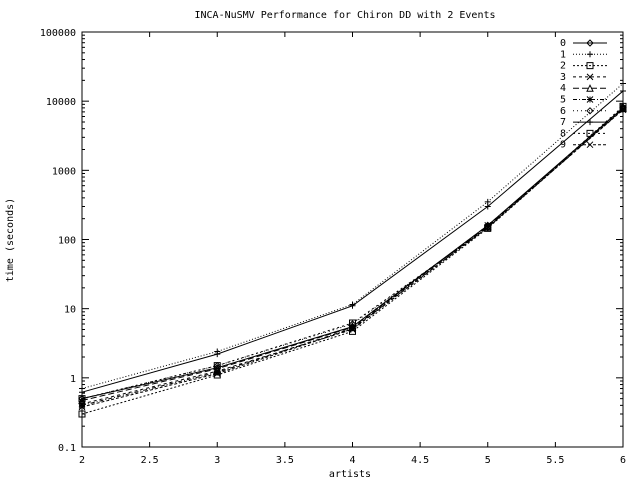  I want to click on x-tick-label: 4.5, so click(420, 460).